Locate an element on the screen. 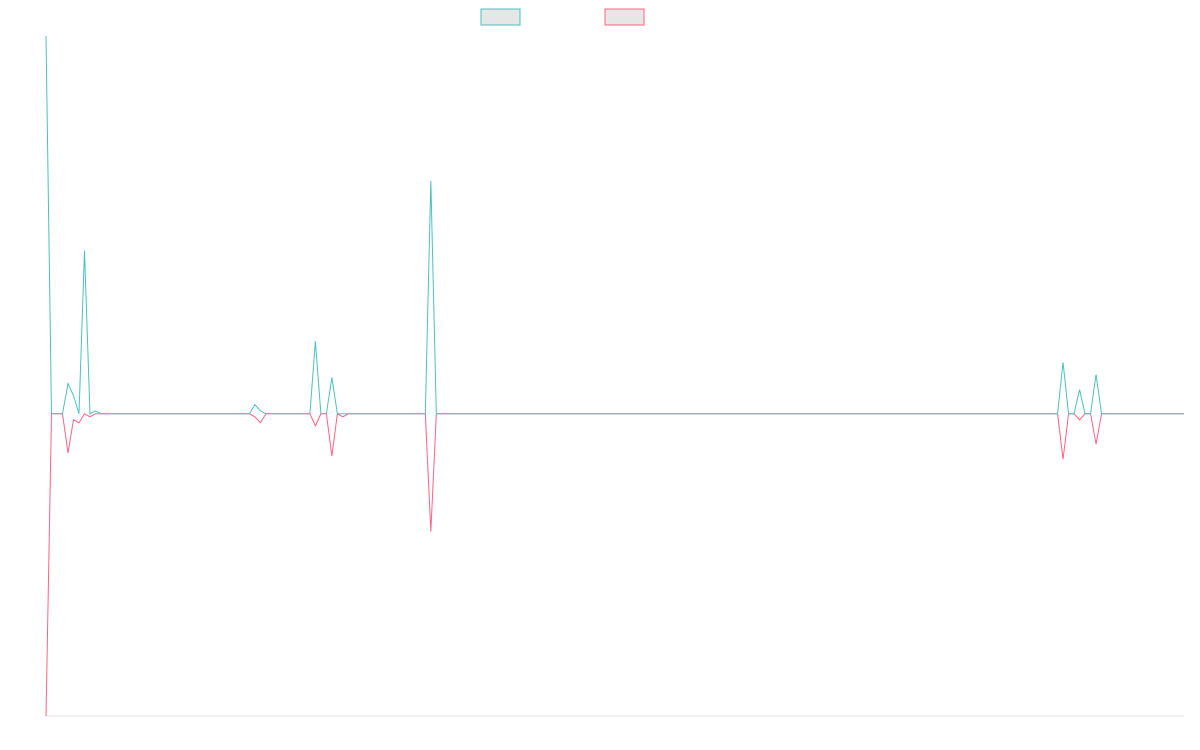 The image size is (1200, 750). legend is located at coordinates (562, 17).